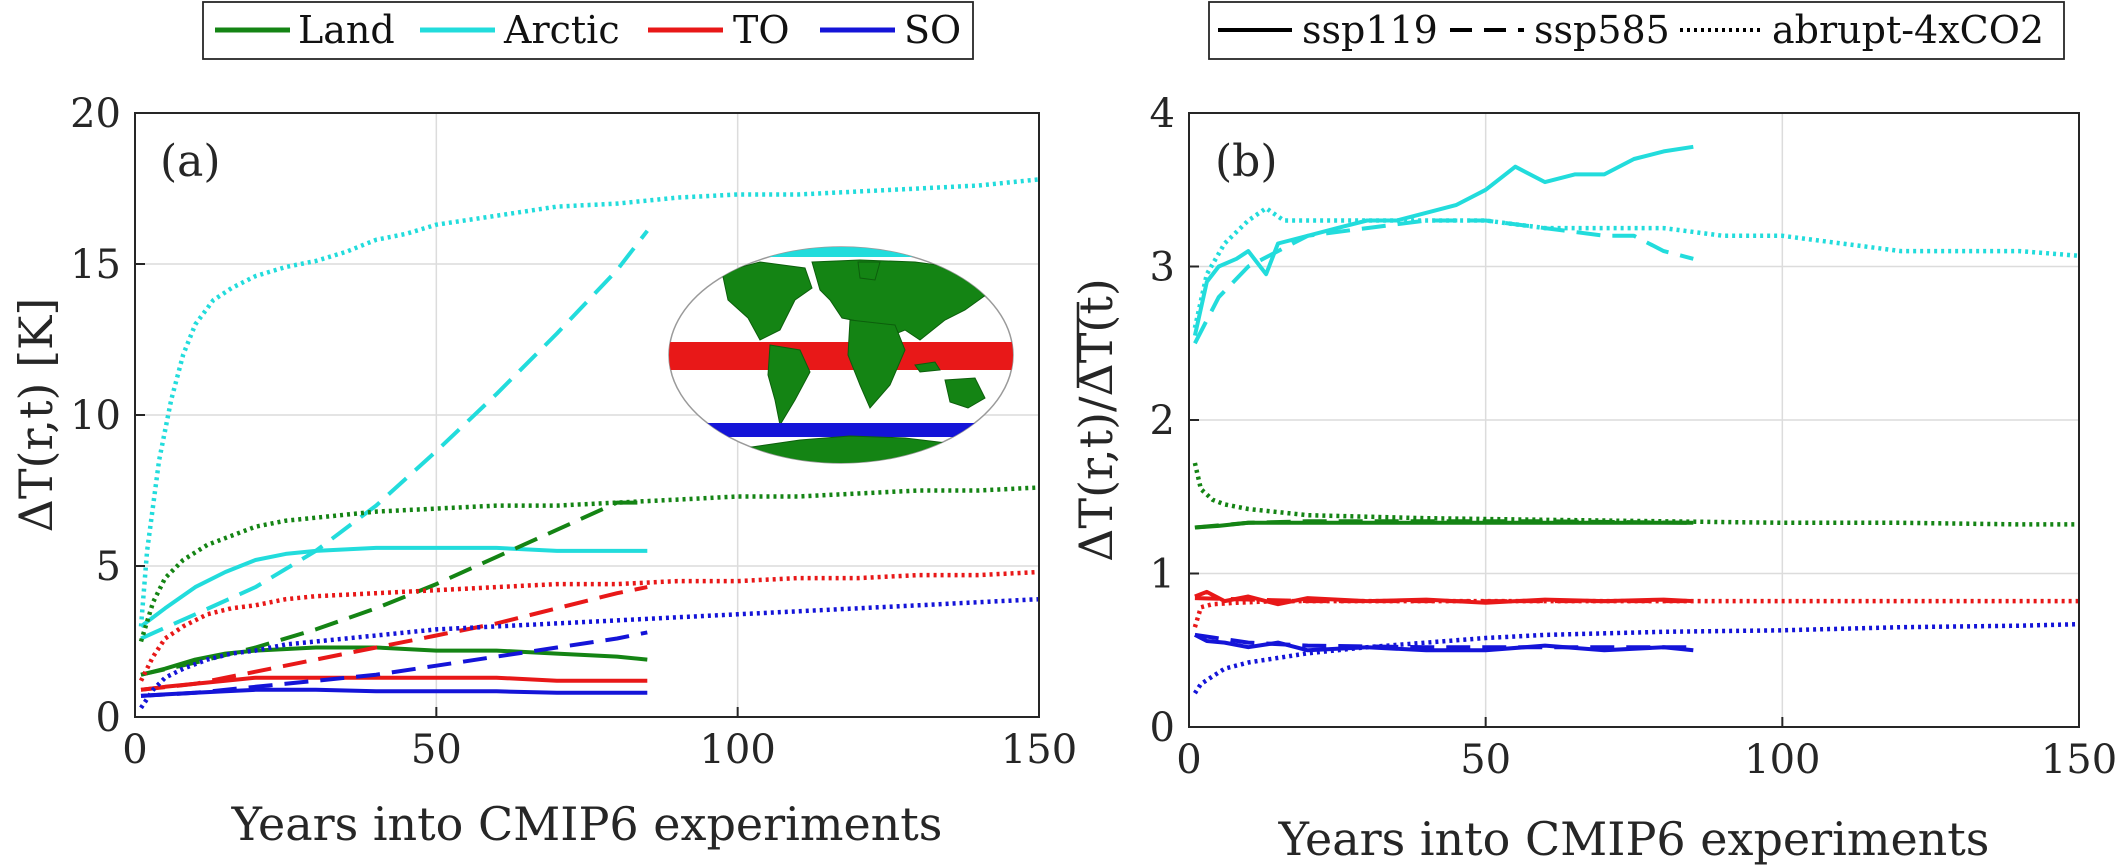 The width and height of the screenshot is (2116, 867). What do you see at coordinates (108, 567) in the screenshot?
I see `y-tick-label: 5` at bounding box center [108, 567].